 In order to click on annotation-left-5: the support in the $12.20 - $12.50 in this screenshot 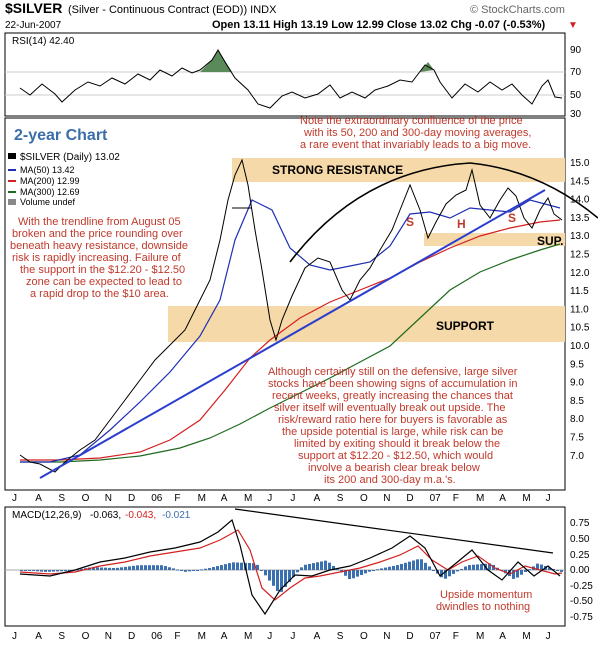, I will do `click(102, 270)`.